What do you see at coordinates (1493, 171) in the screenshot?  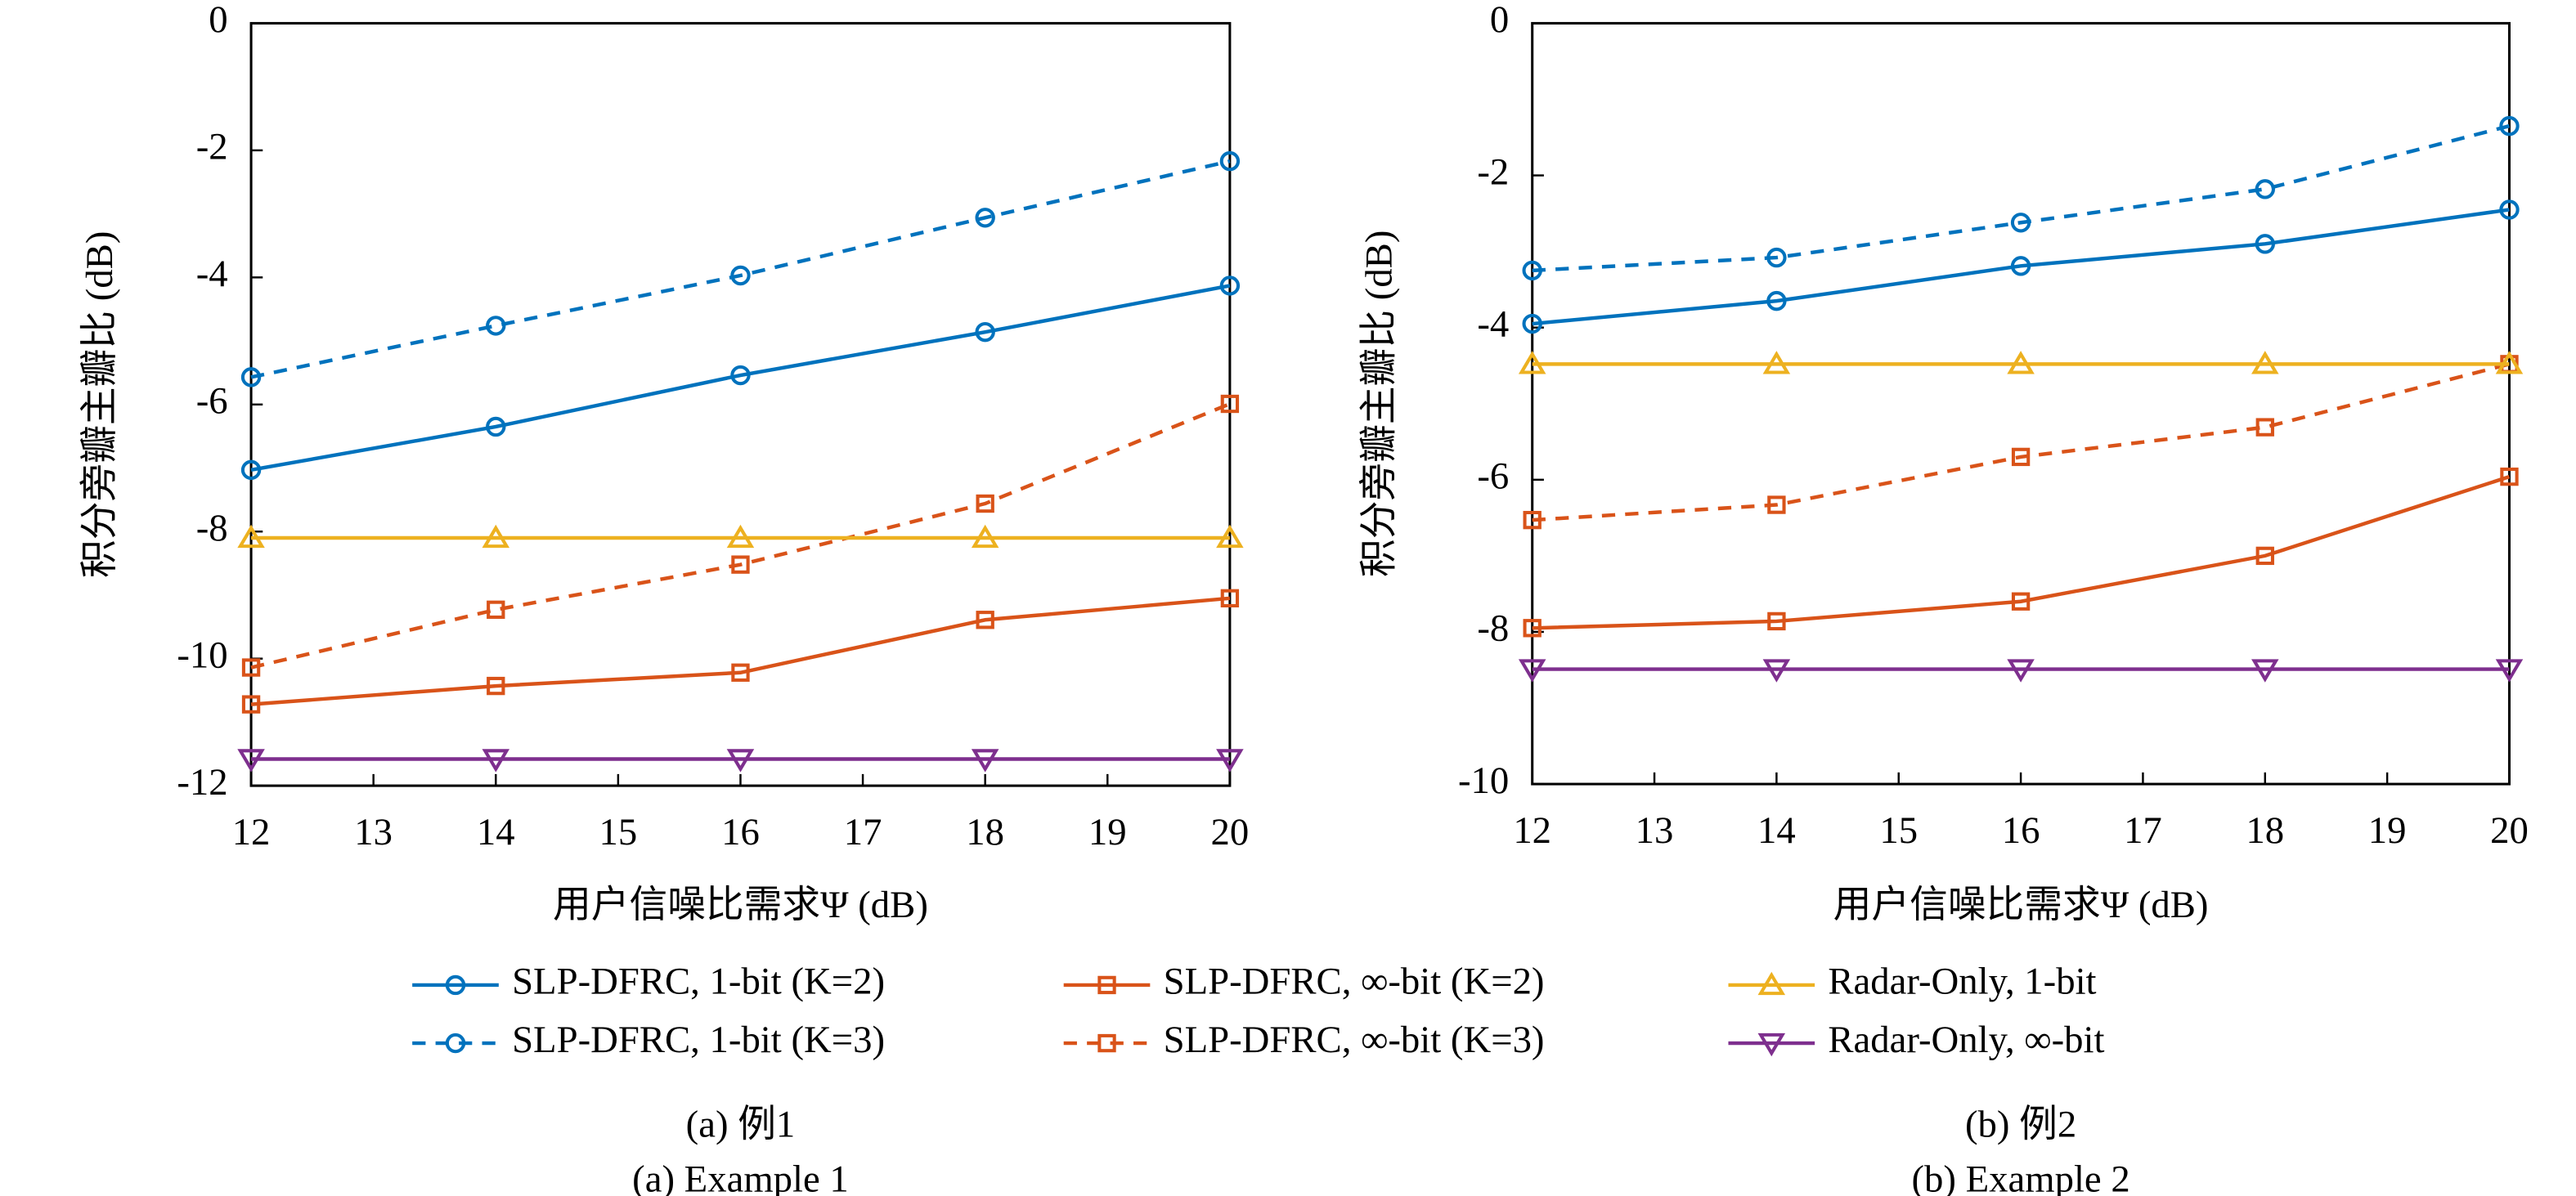 I see `y-tick-label: -2` at bounding box center [1493, 171].